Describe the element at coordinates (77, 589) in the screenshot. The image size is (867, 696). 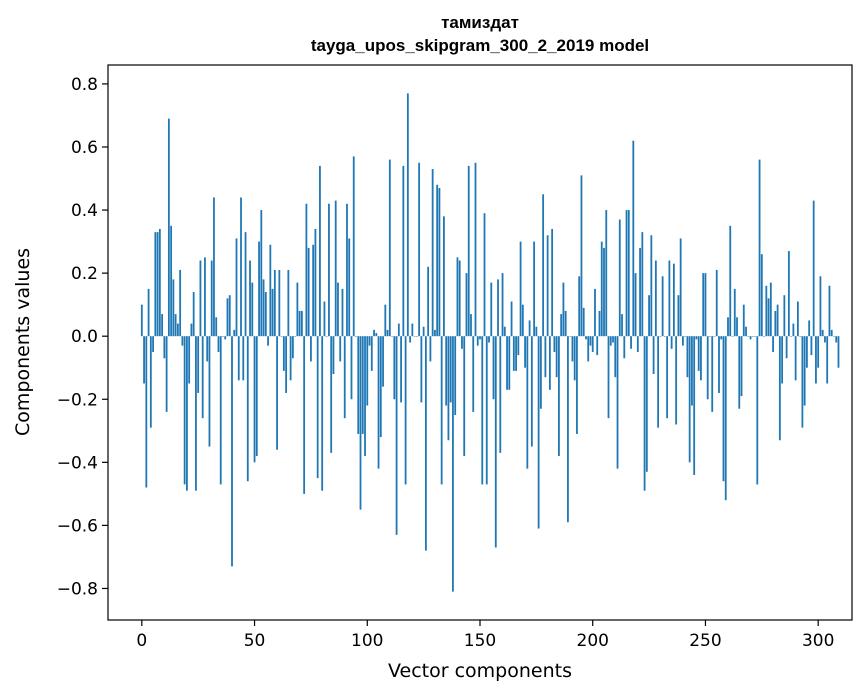
I see `y-tick-label: −0.8` at that location.